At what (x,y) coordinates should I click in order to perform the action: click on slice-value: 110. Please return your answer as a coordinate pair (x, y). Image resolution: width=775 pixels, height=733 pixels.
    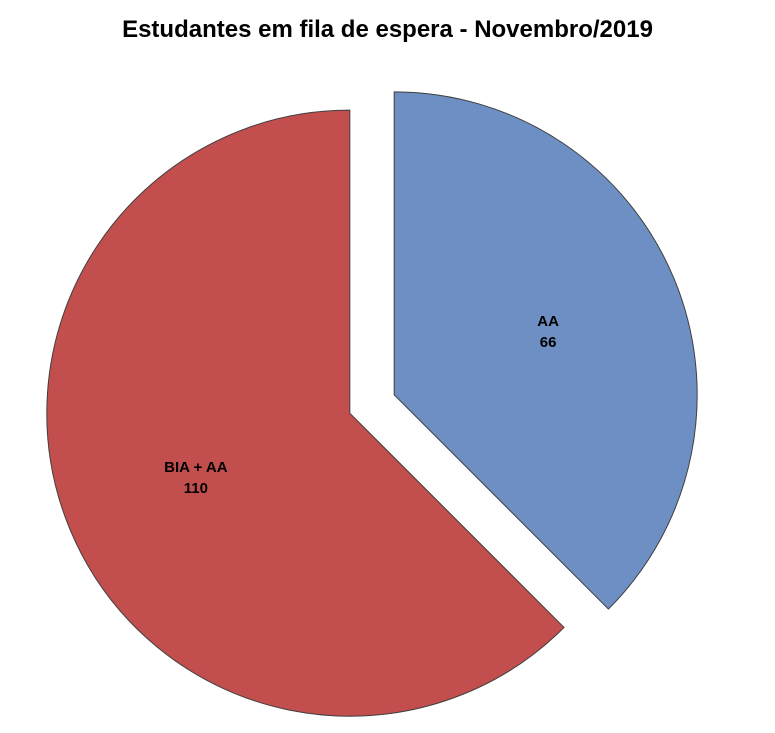
    Looking at the image, I should click on (196, 488).